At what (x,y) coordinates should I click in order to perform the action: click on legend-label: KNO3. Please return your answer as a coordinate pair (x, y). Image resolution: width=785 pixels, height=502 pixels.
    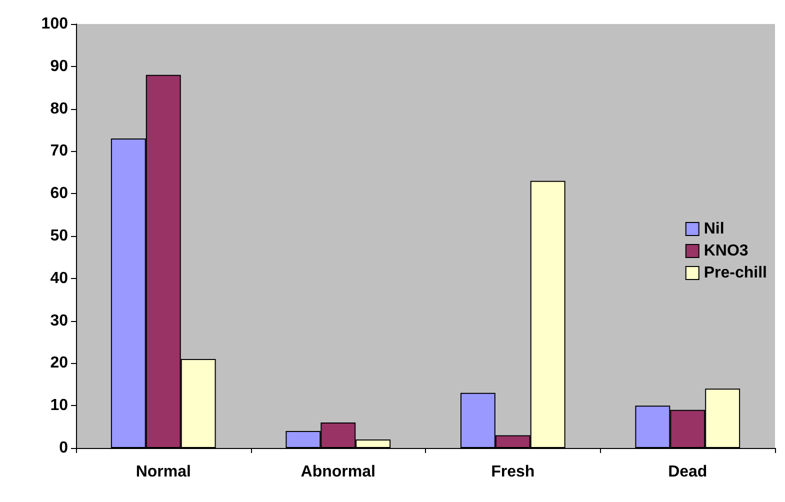
    Looking at the image, I should click on (726, 251).